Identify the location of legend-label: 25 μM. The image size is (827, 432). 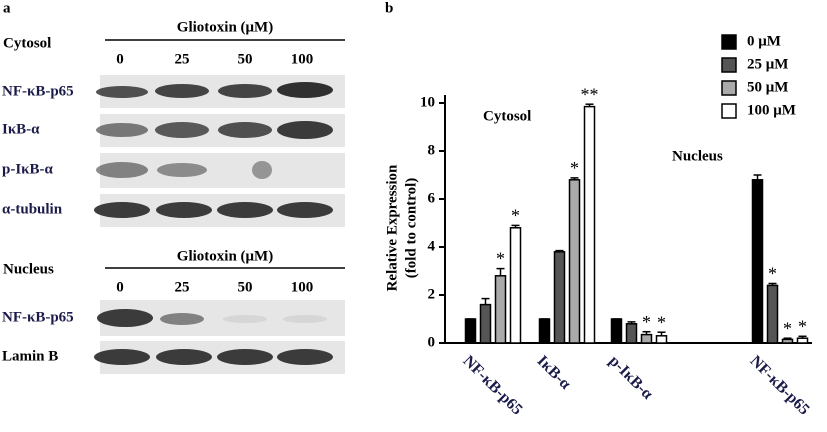
(767, 64).